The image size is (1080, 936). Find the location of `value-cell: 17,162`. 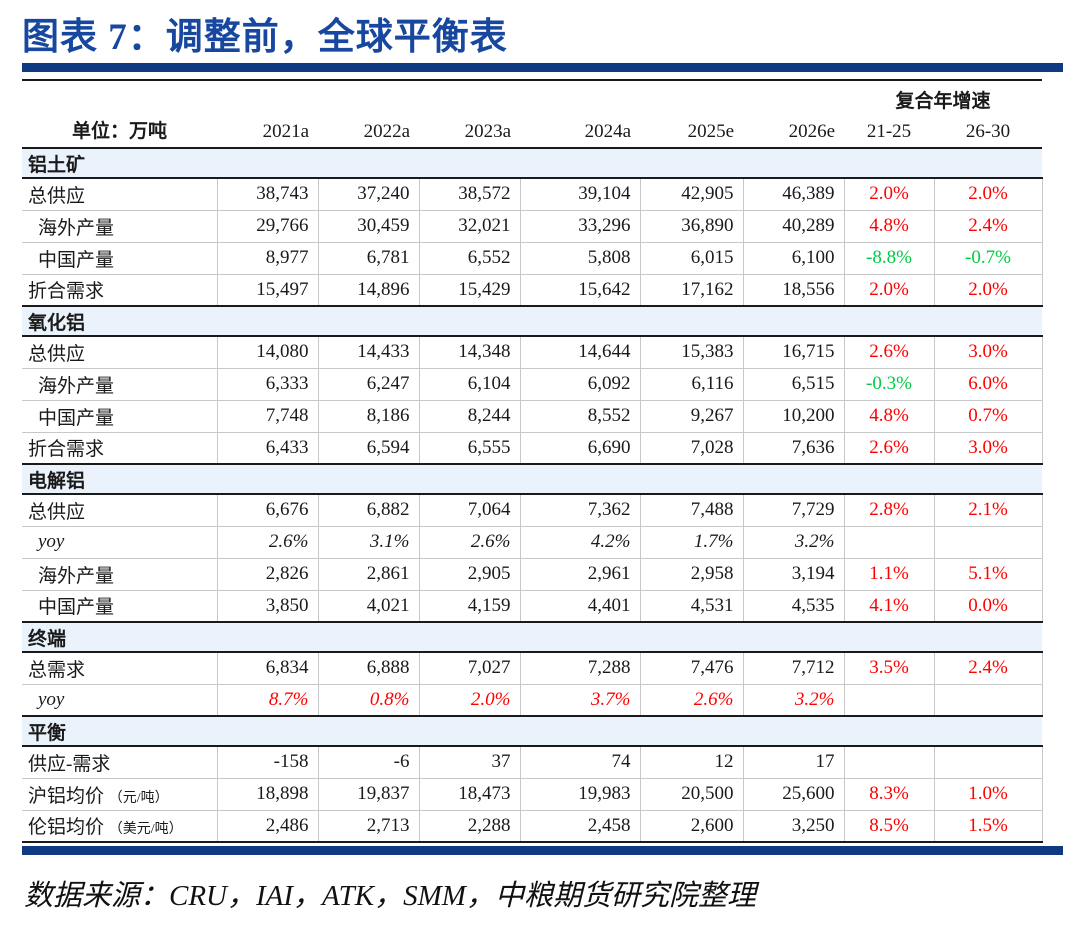

value-cell: 17,162 is located at coordinates (691, 289).